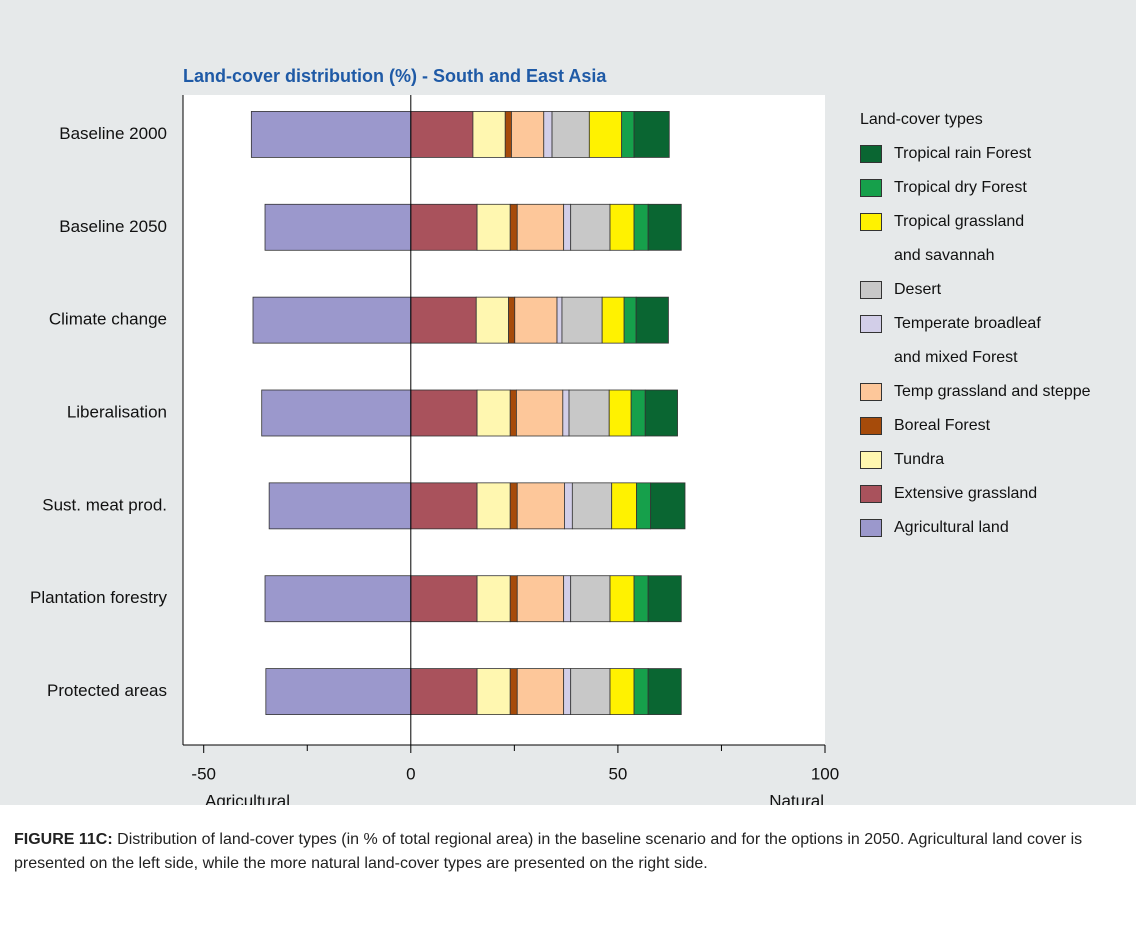 This screenshot has height=927, width=1136. I want to click on x-tick-label: 50, so click(617, 773).